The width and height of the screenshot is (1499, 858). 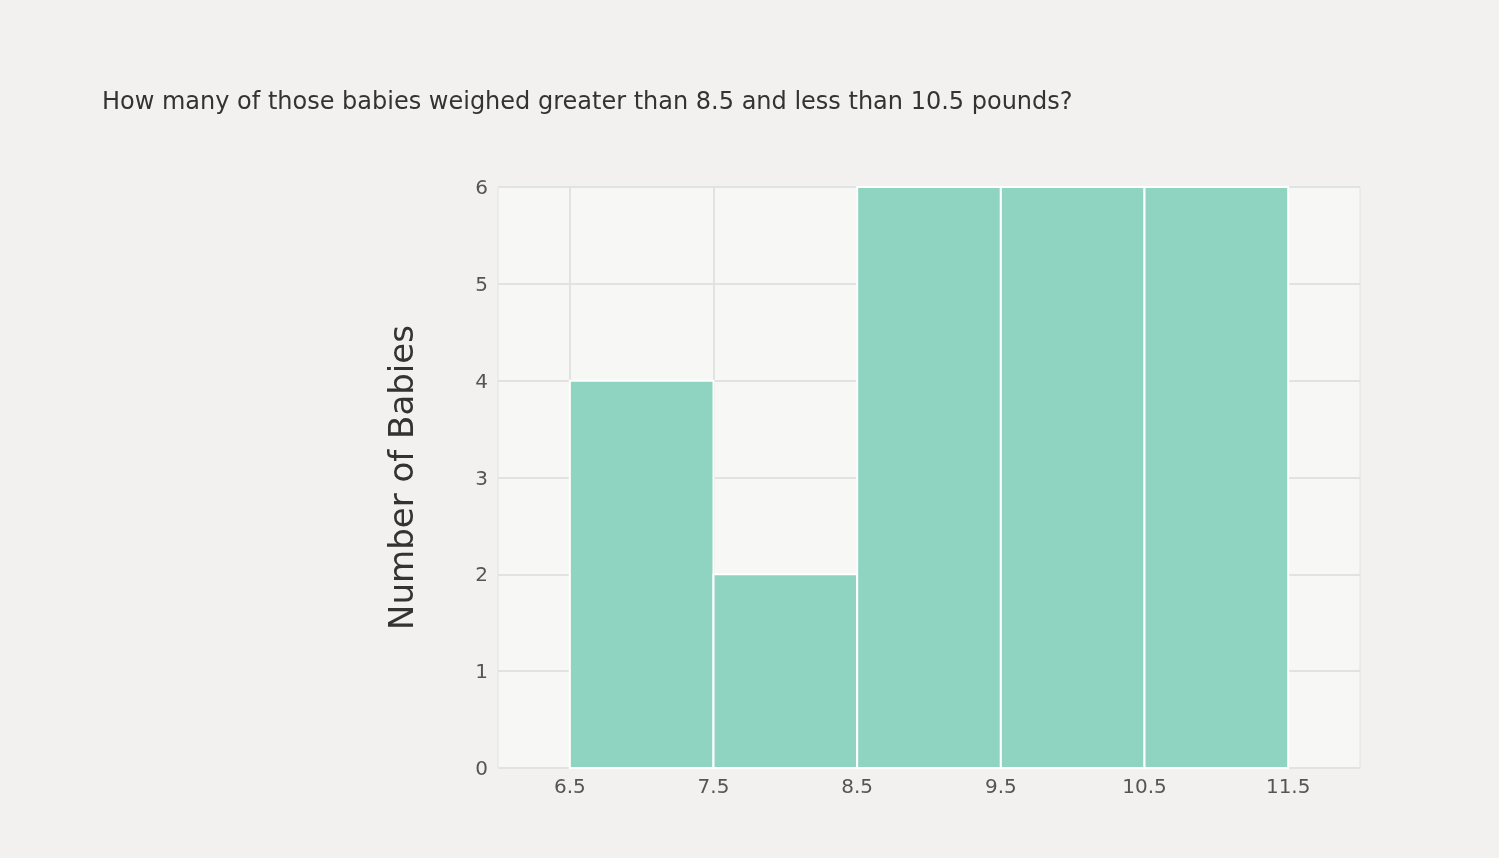 What do you see at coordinates (1288, 786) in the screenshot?
I see `x-tick-label: 11.5` at bounding box center [1288, 786].